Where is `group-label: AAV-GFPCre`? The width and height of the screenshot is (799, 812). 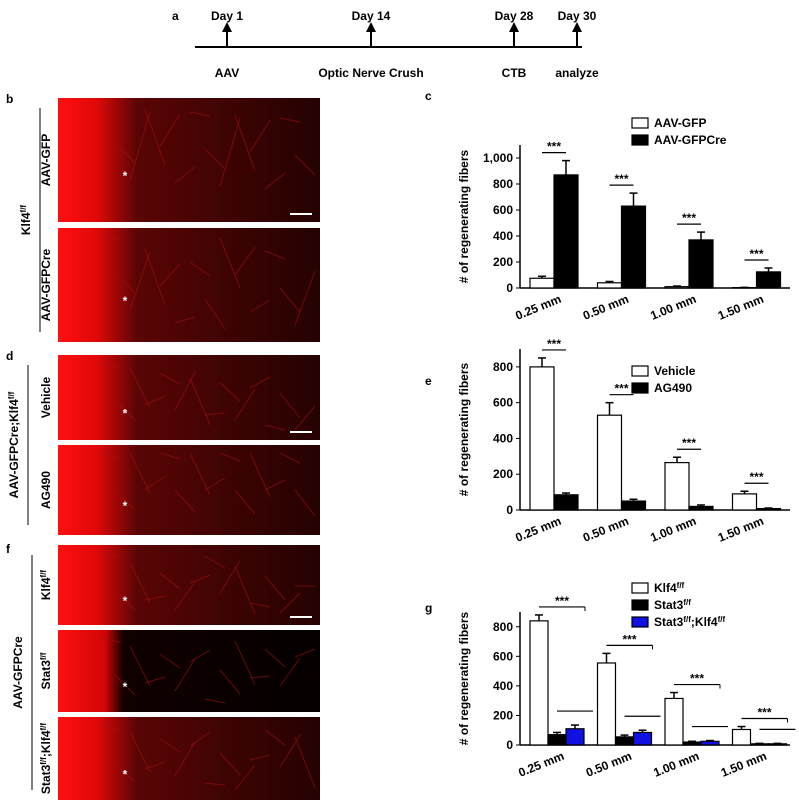 group-label: AAV-GFPCre is located at coordinates (18, 672).